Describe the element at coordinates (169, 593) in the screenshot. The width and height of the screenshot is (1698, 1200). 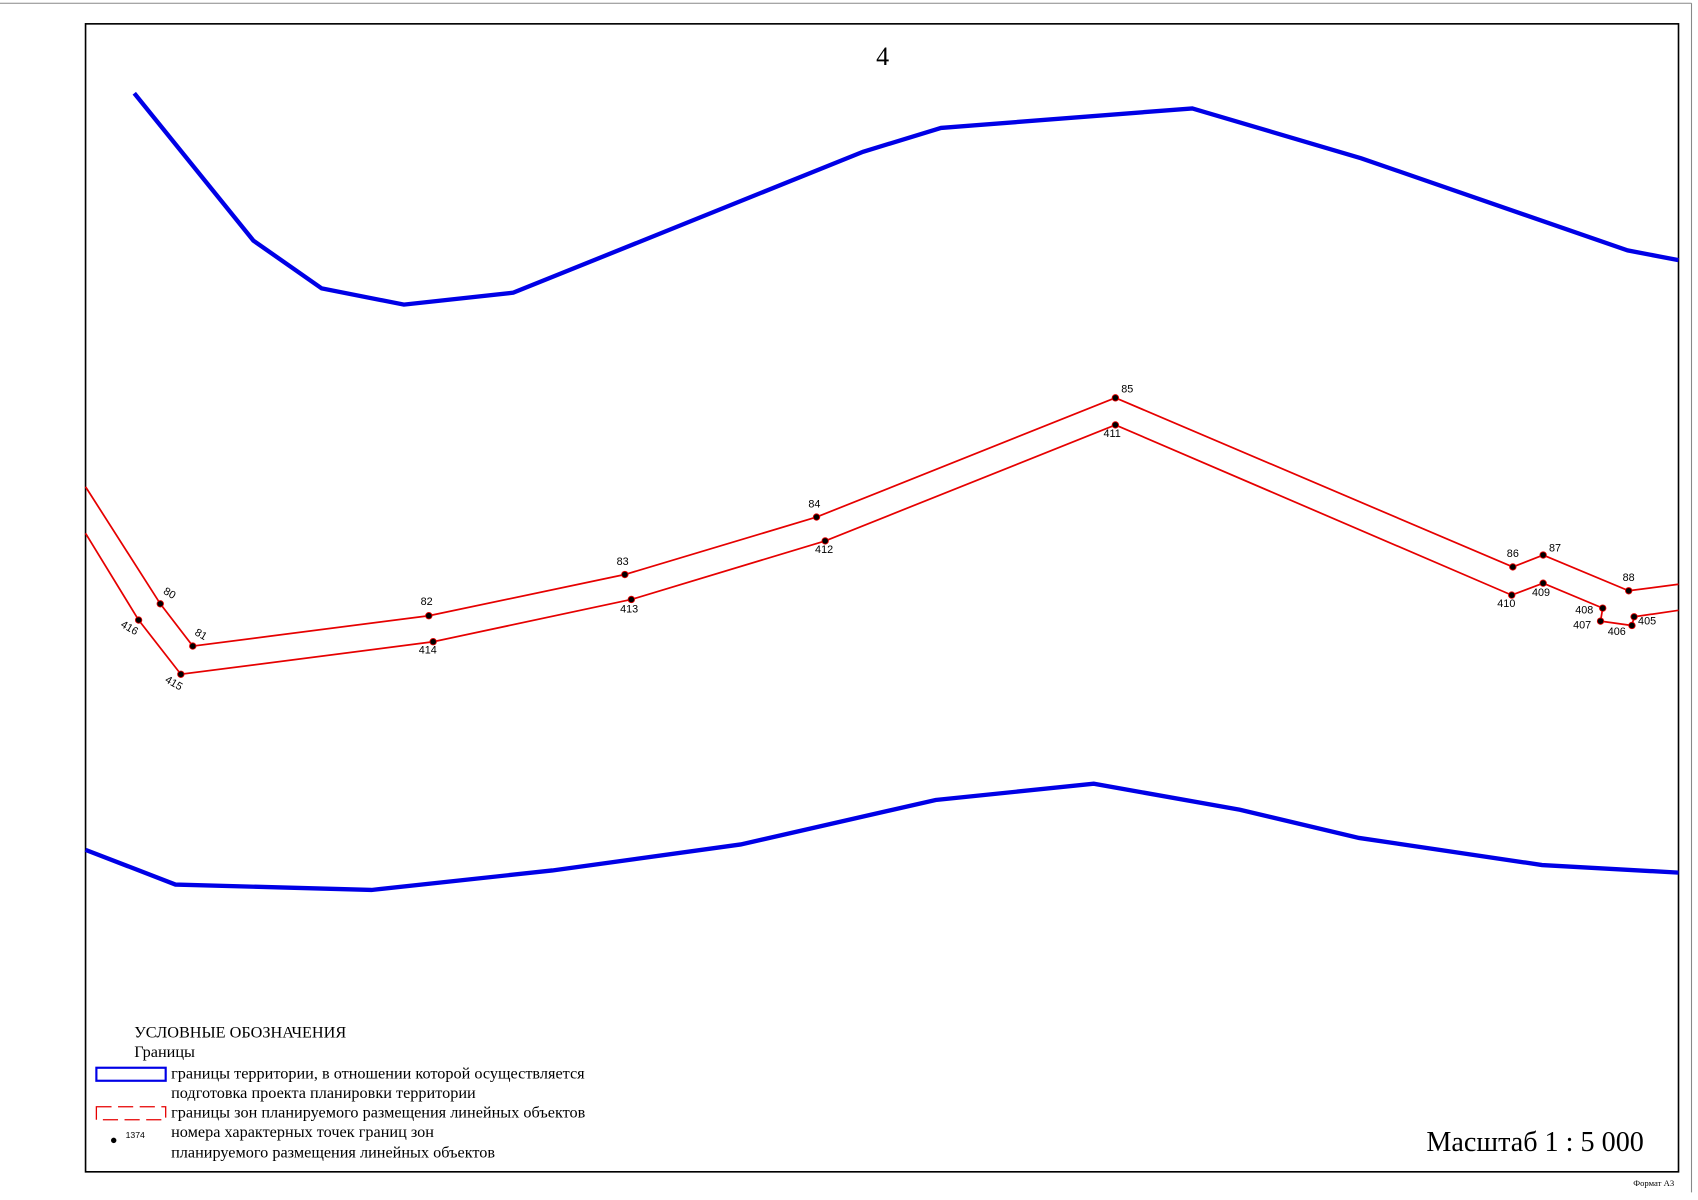
I see `point-label: 80` at that location.